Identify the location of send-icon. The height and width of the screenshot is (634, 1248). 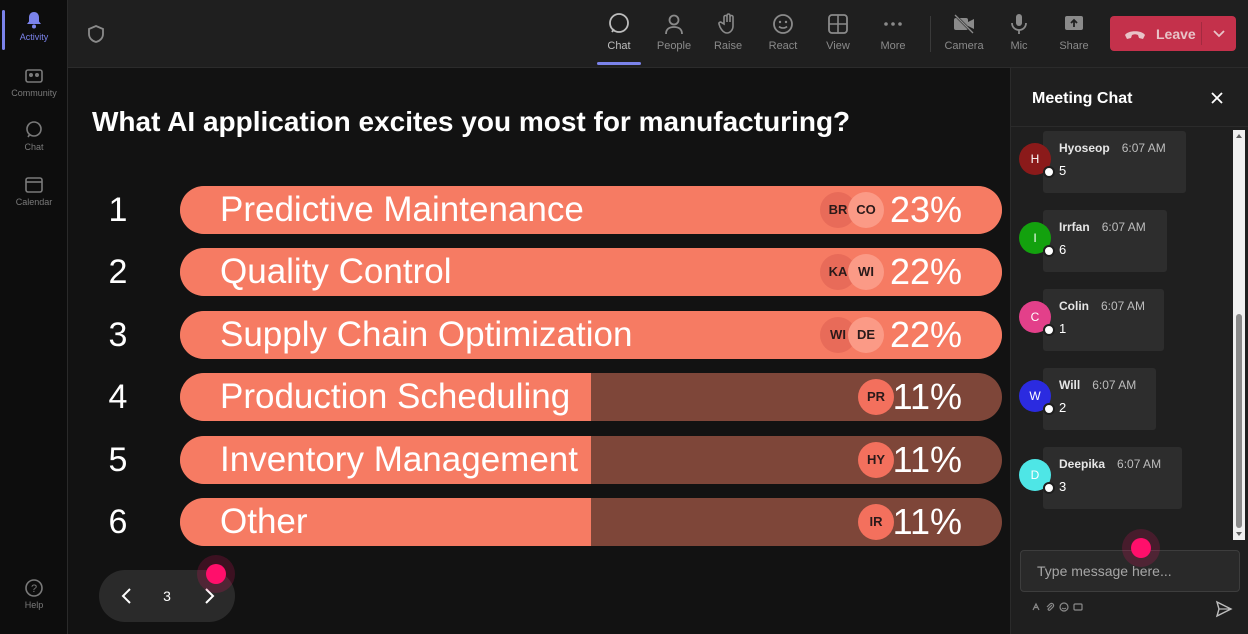
(1224, 609).